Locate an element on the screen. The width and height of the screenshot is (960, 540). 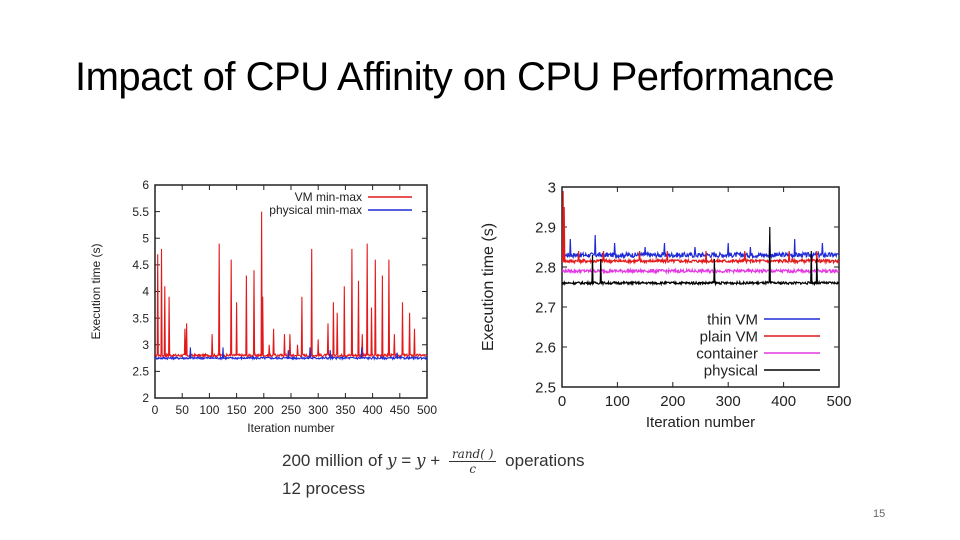
plot-frame is located at coordinates (291, 291).